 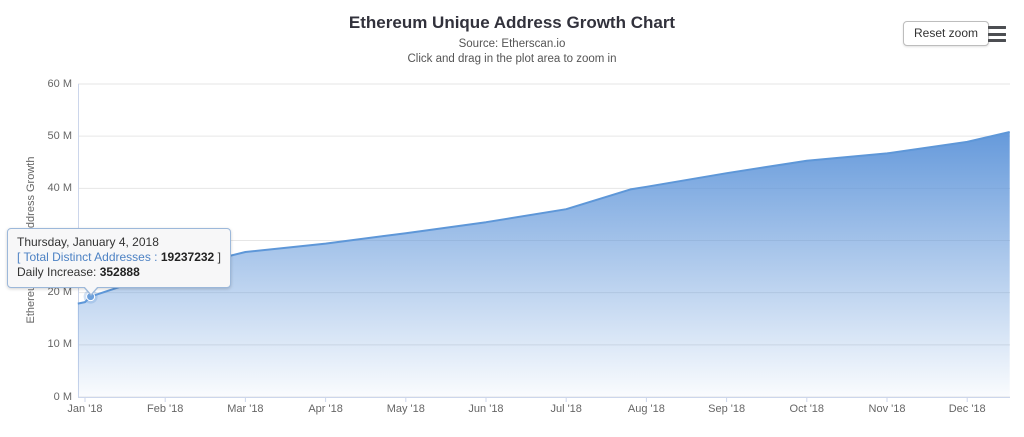 What do you see at coordinates (526, 399) in the screenshot?
I see `x-axis-ticks` at bounding box center [526, 399].